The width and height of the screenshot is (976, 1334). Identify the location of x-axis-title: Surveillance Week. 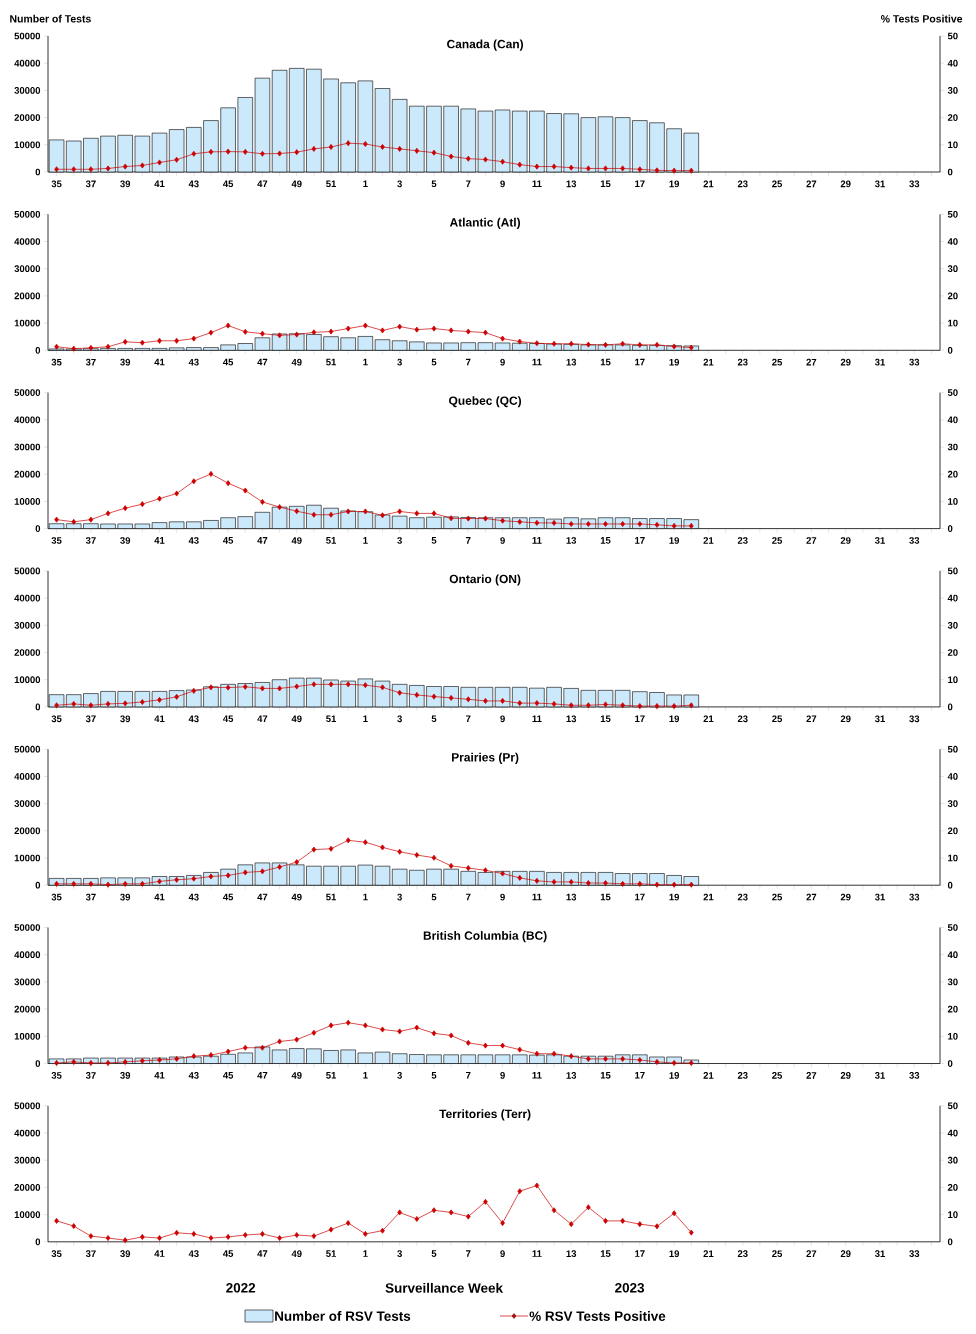
(444, 1287).